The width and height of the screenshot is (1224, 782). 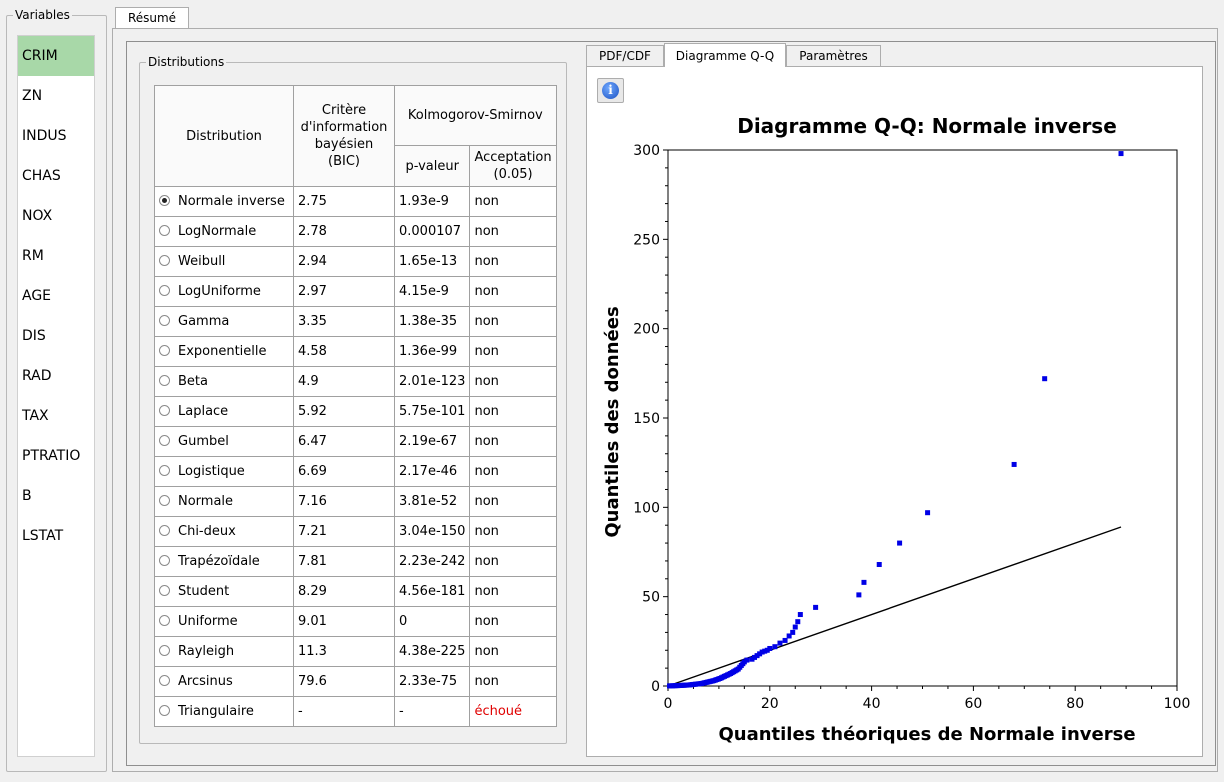 What do you see at coordinates (35, 416) in the screenshot?
I see `variable-item: TAX` at bounding box center [35, 416].